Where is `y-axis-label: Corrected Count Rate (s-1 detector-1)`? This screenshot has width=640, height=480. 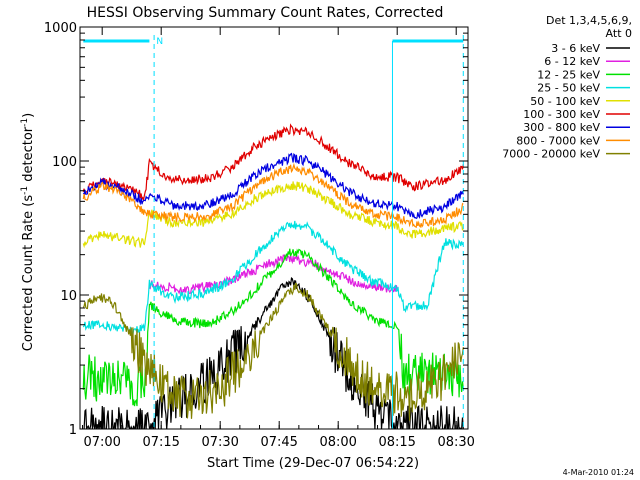 y-axis-label: Corrected Count Rate (s-1 detector-1) is located at coordinates (28, 232).